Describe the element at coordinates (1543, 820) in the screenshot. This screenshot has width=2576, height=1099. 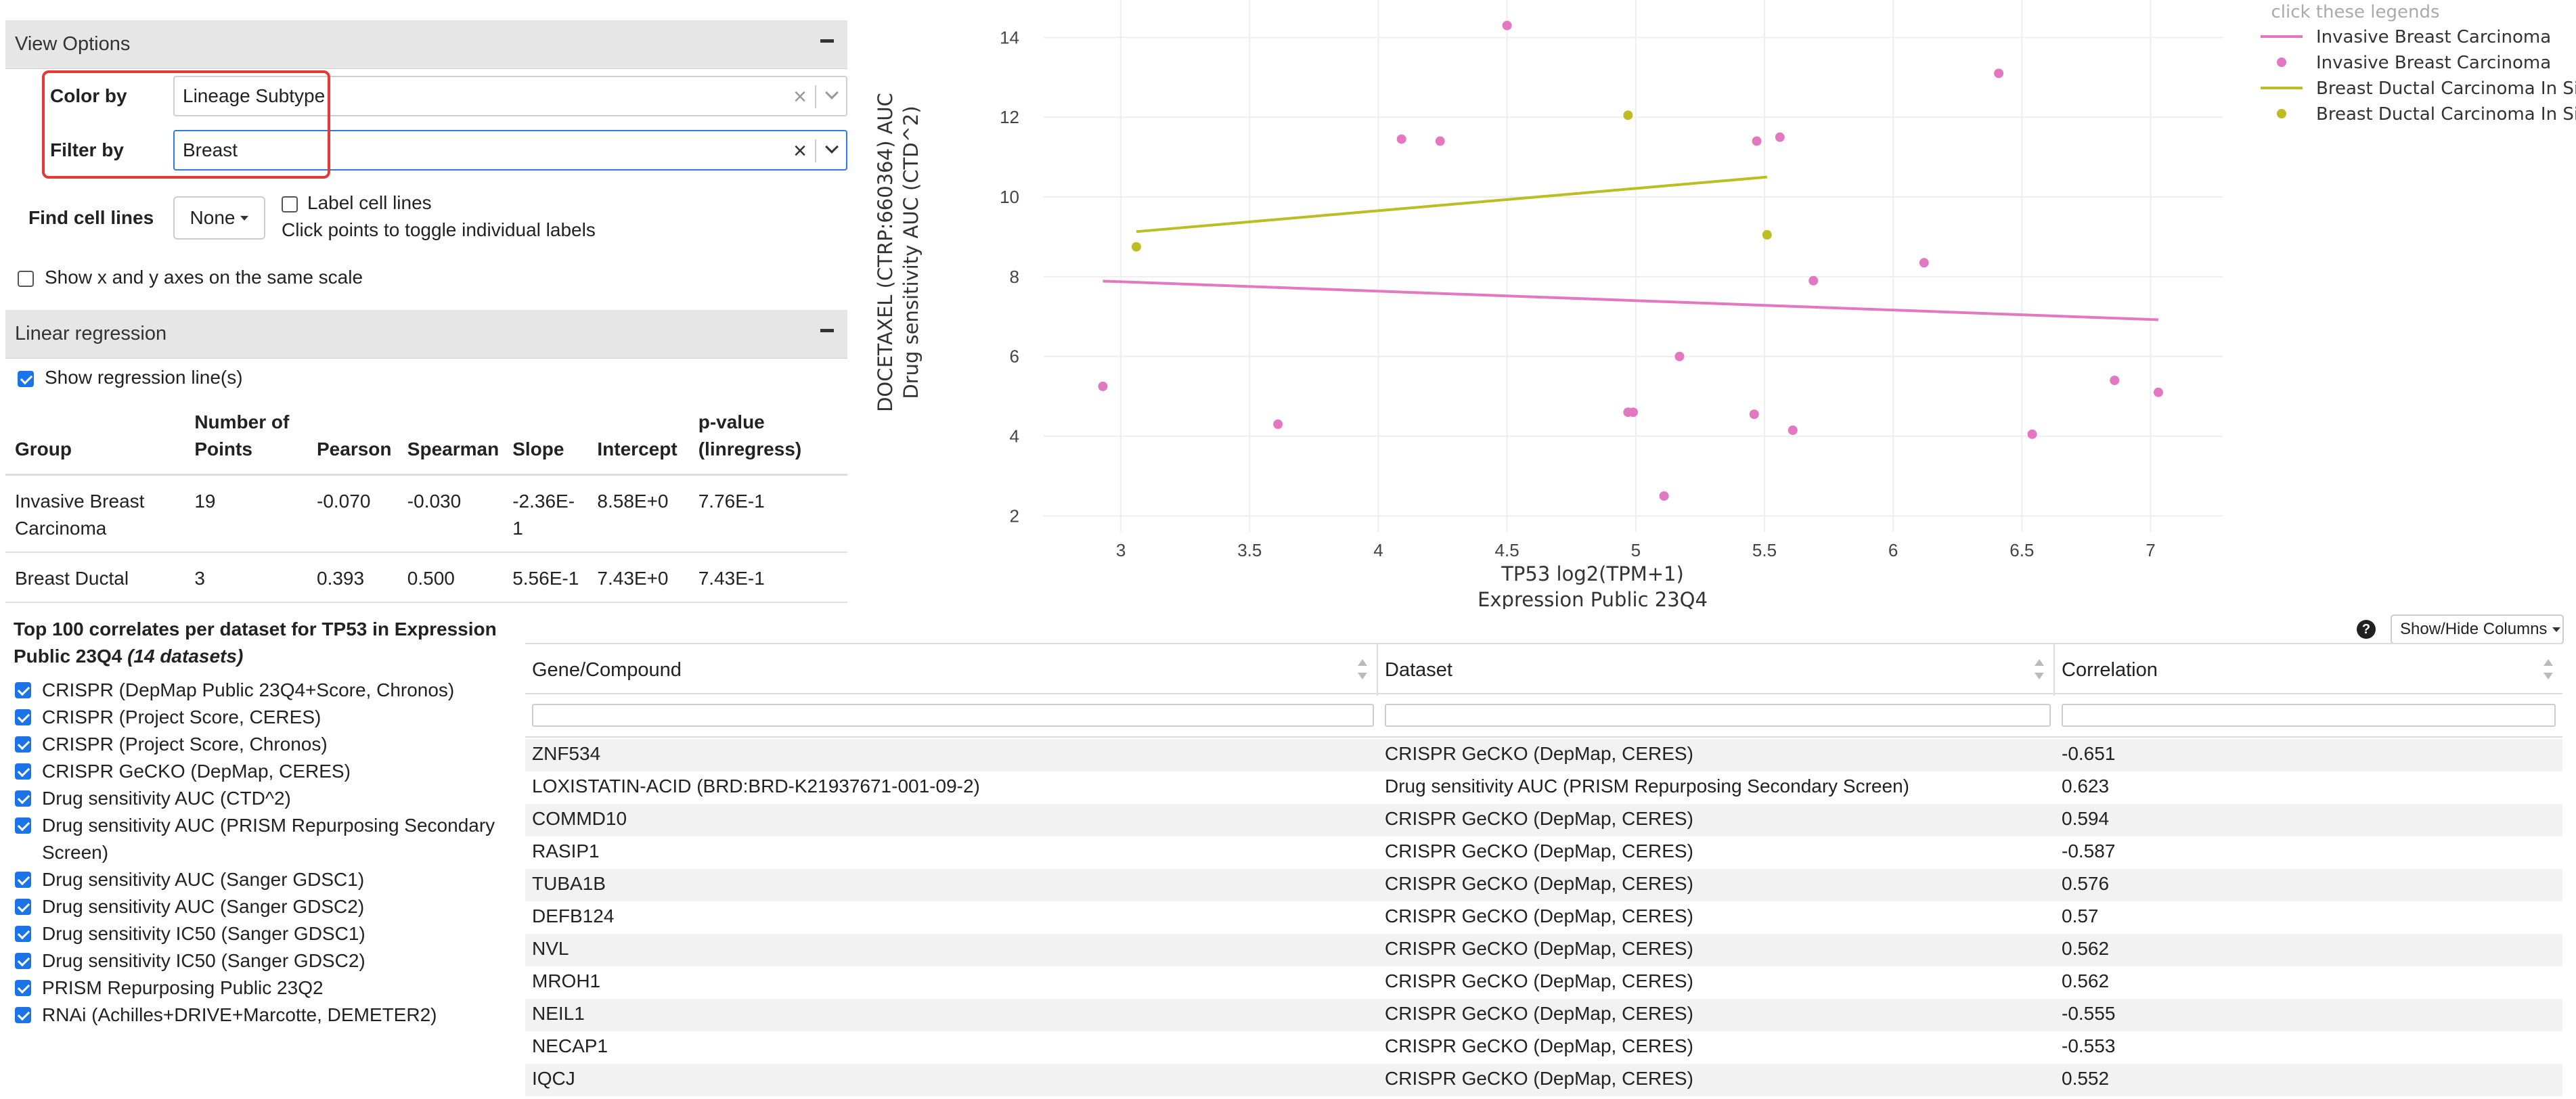
I see `table-row: COMMD10 CRISPR GeCKO (DepMap, CERES) 0.594` at that location.